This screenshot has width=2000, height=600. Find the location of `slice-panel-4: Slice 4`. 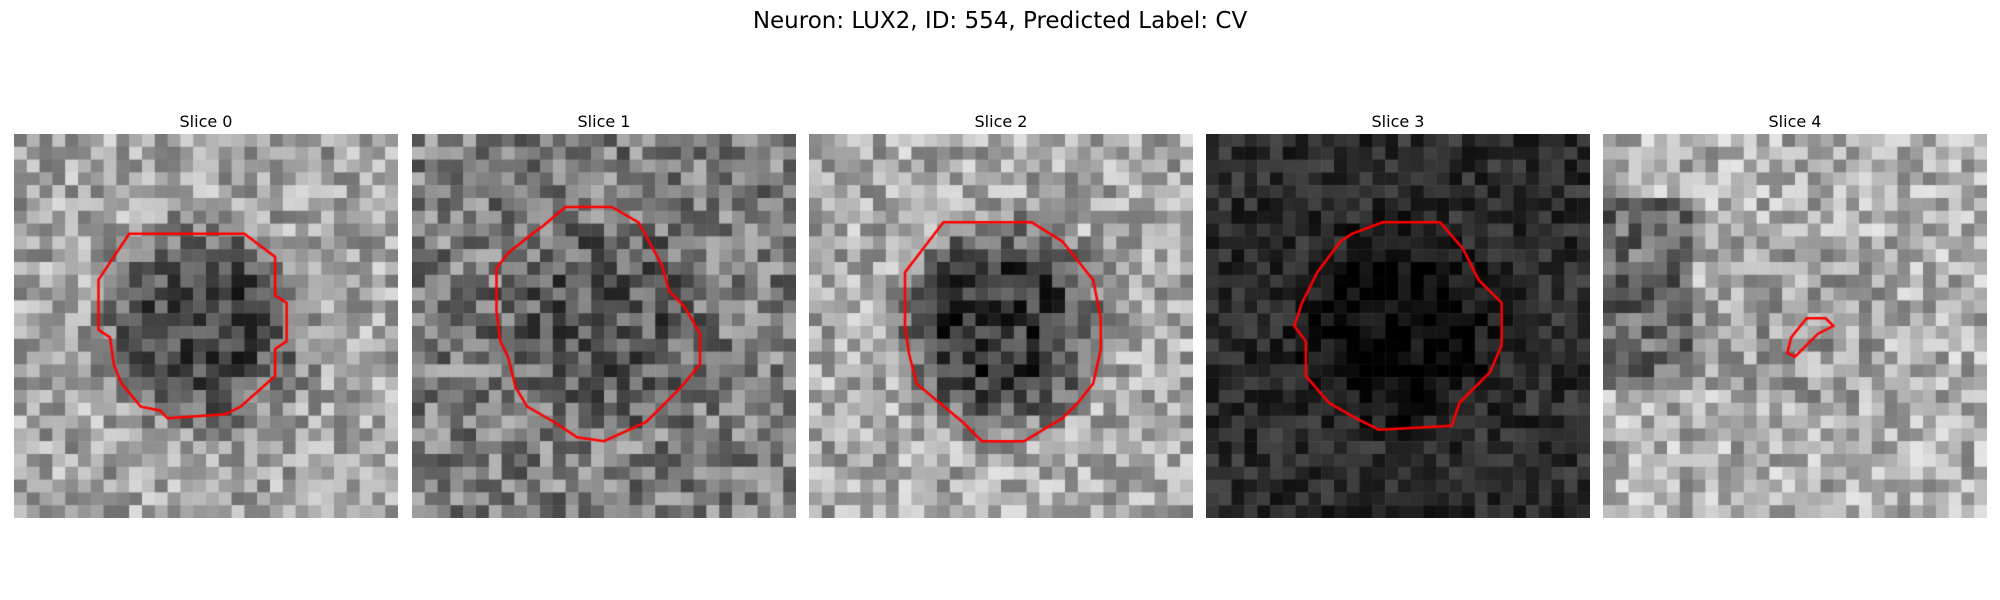

slice-panel-4: Slice 4 is located at coordinates (1795, 314).